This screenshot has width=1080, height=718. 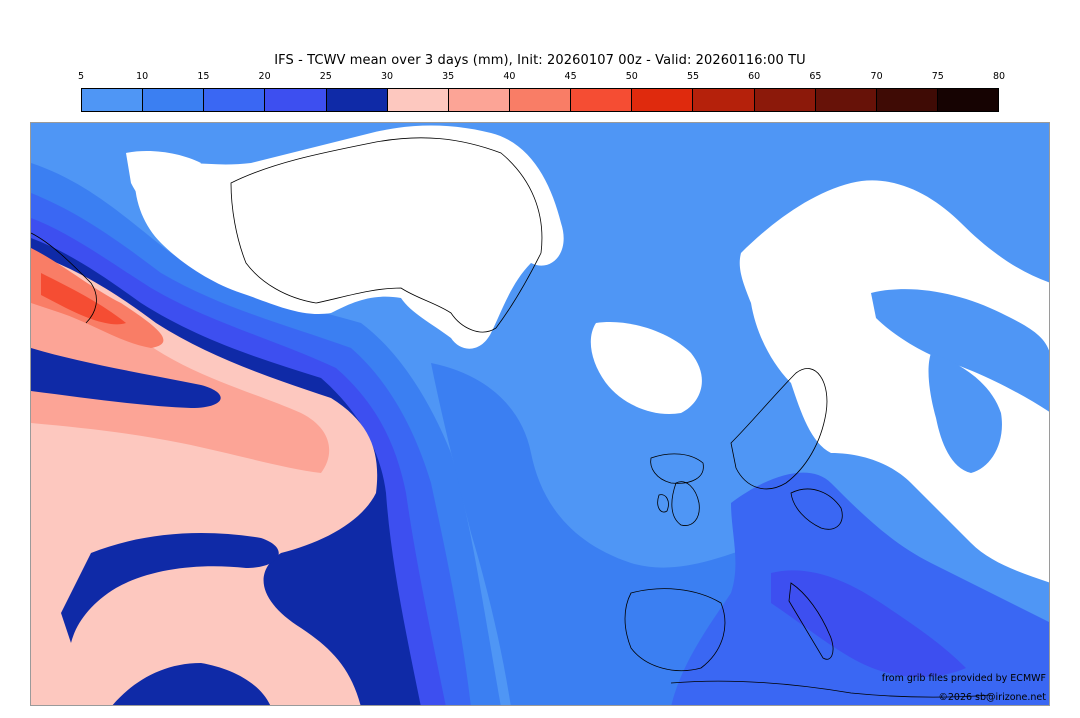 I want to click on barents-moist-tongue, so click(x=960, y=350).